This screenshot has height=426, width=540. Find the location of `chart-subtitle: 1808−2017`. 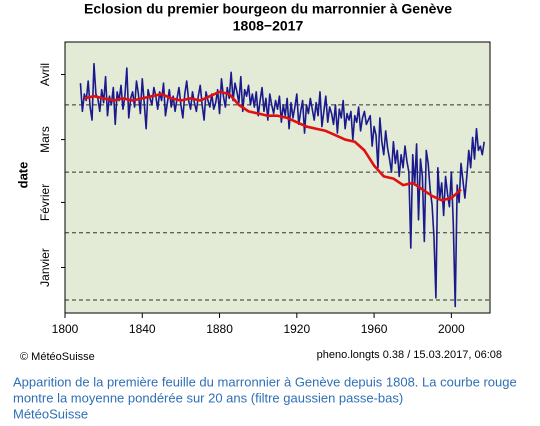

chart-subtitle: 1808−2017 is located at coordinates (268, 26).